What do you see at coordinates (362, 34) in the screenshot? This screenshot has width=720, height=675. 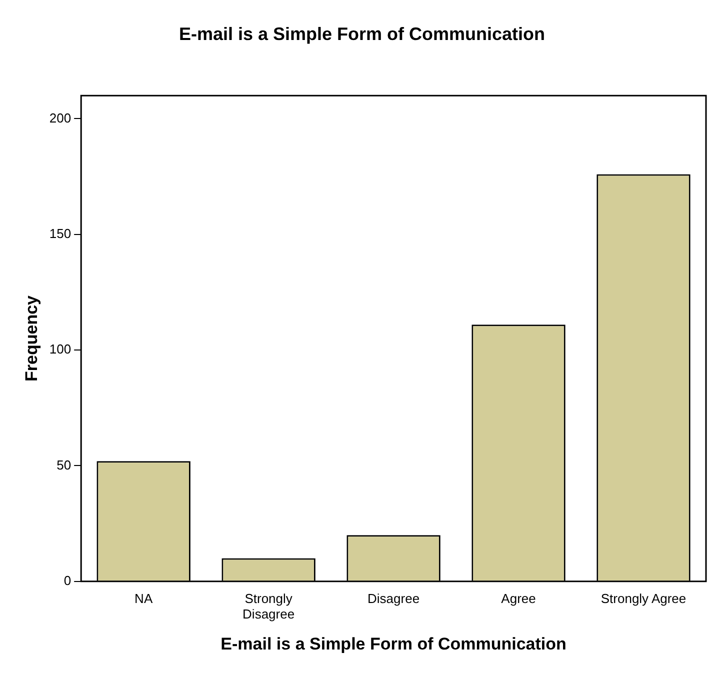 I see `chart-title: E-mail is a Simple Form of Communication` at bounding box center [362, 34].